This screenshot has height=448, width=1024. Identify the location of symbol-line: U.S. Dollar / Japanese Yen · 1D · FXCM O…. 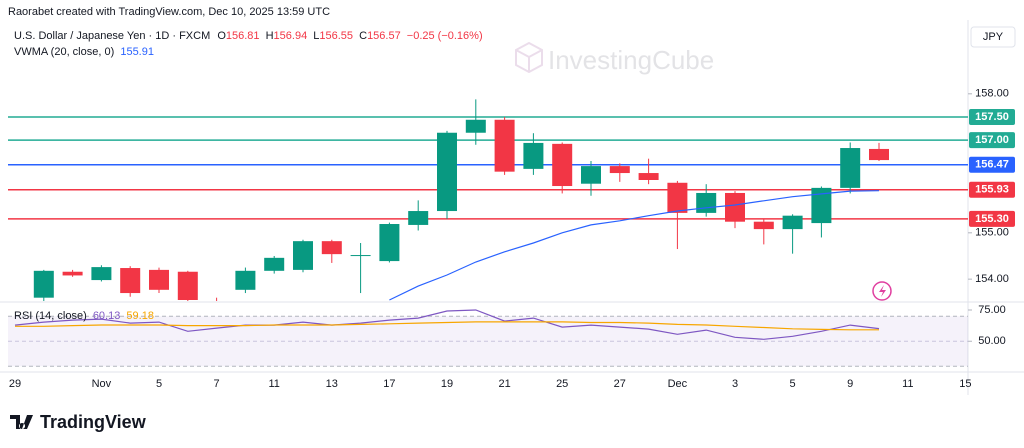
(248, 36).